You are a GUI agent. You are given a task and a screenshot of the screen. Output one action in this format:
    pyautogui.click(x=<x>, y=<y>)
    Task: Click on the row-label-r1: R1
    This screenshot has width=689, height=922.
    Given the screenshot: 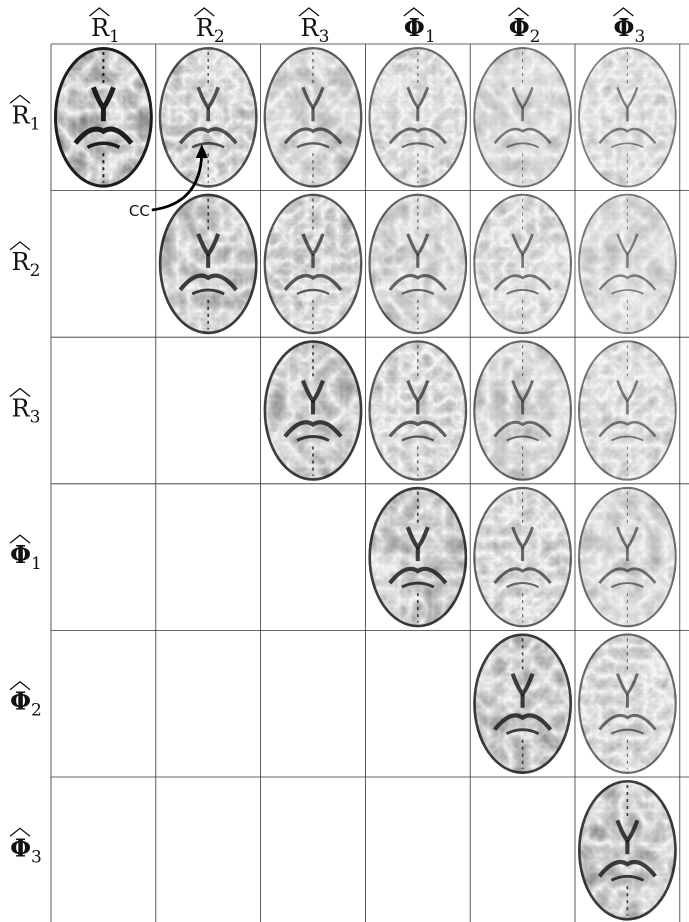 What is the action you would take?
    pyautogui.click(x=25, y=114)
    